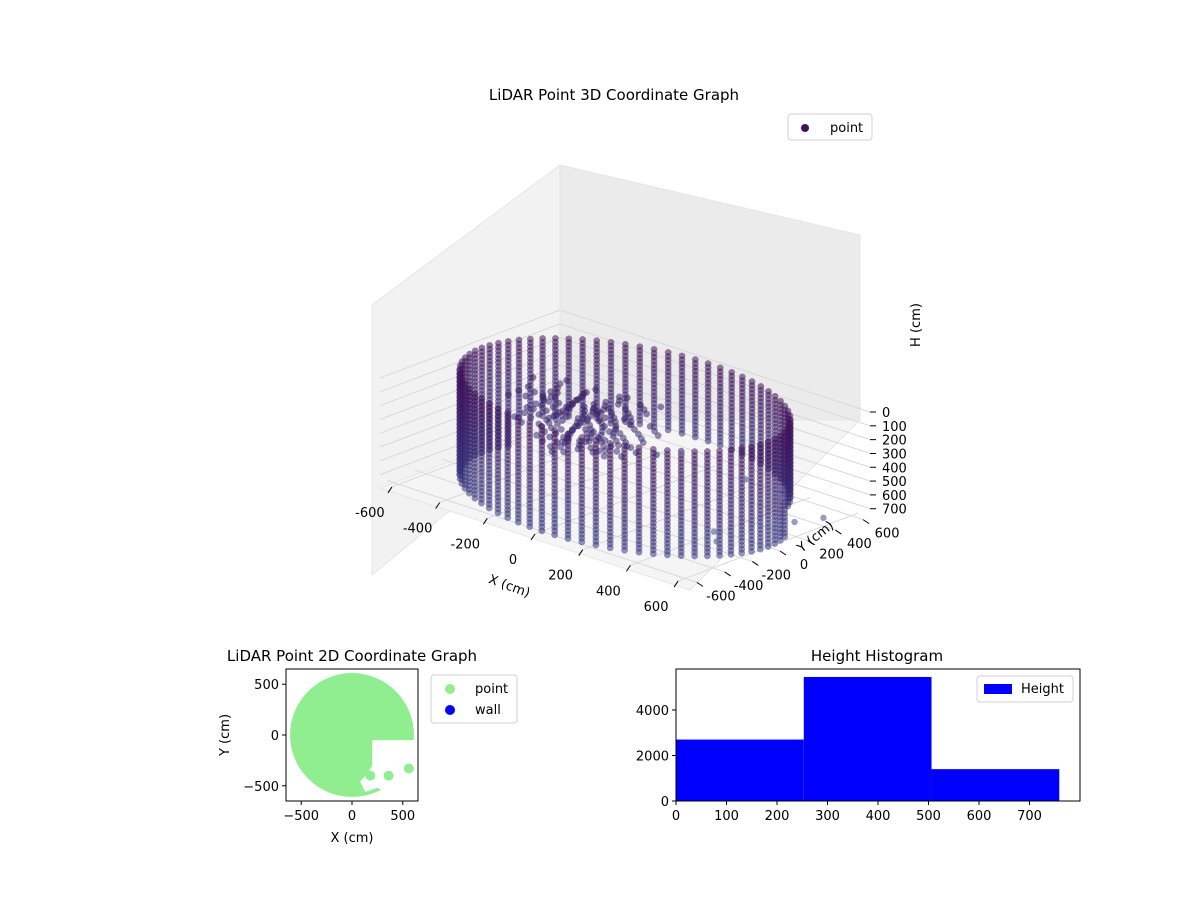 The image size is (1200, 900). I want to click on histogram-bars, so click(868, 738).